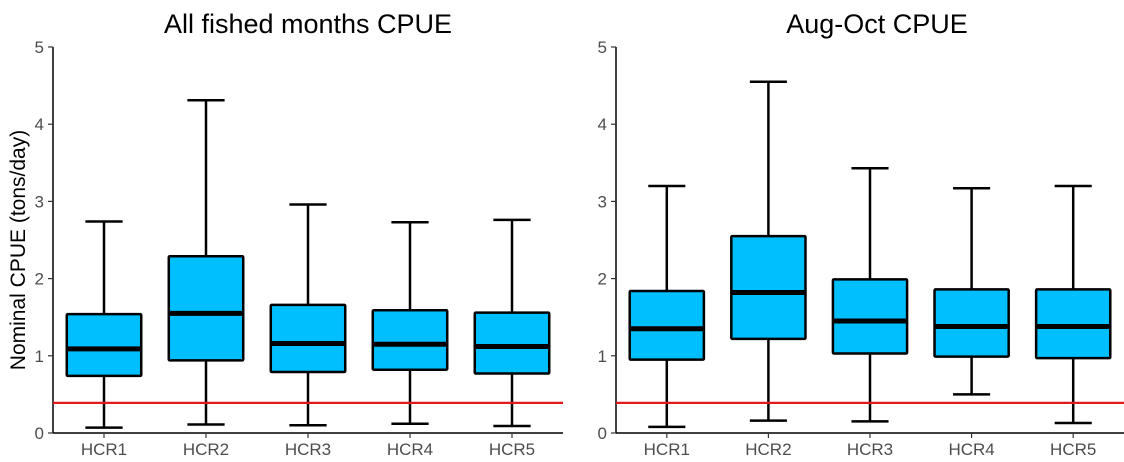 The height and width of the screenshot is (462, 1124). I want to click on chart-title: Aug-Oct CPUE, so click(877, 24).